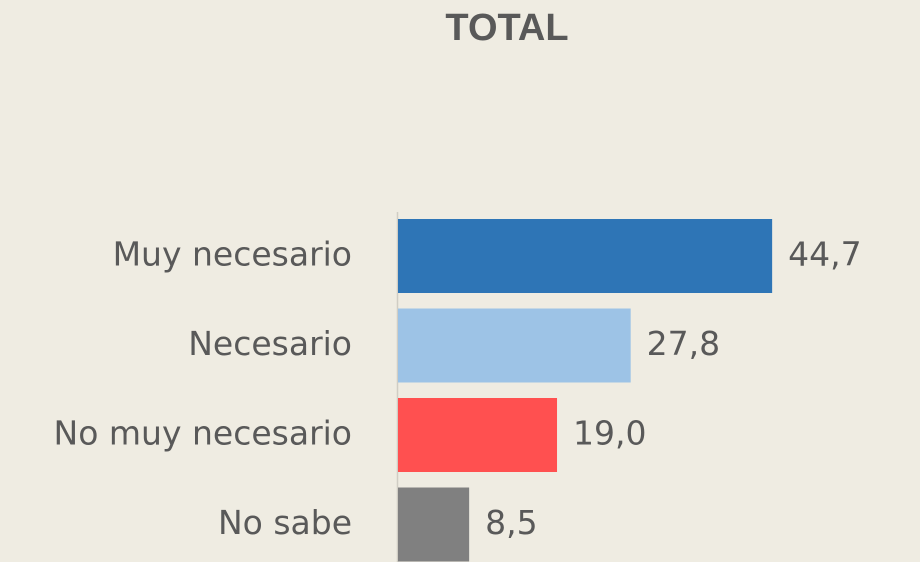  Describe the element at coordinates (203, 433) in the screenshot. I see `category-label: No muy necesario` at that location.